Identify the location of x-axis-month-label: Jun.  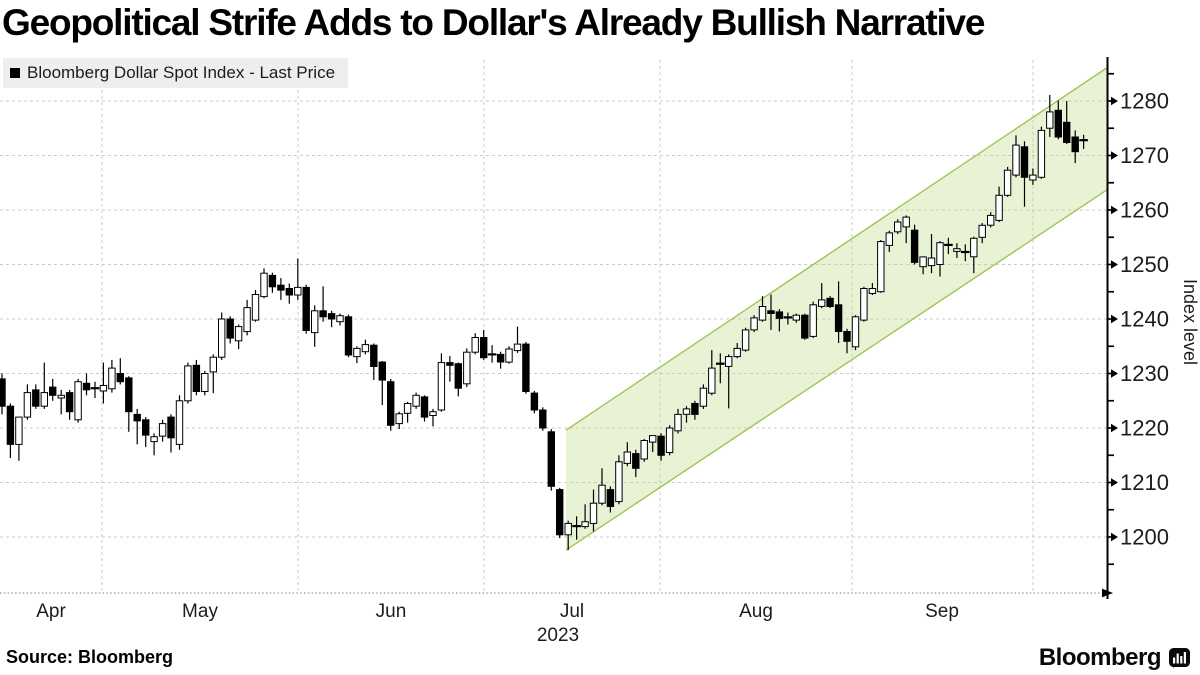
(391, 611).